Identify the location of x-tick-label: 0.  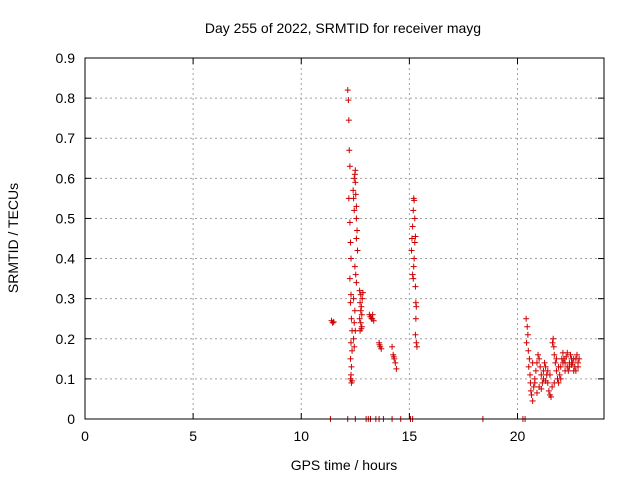
(85, 436).